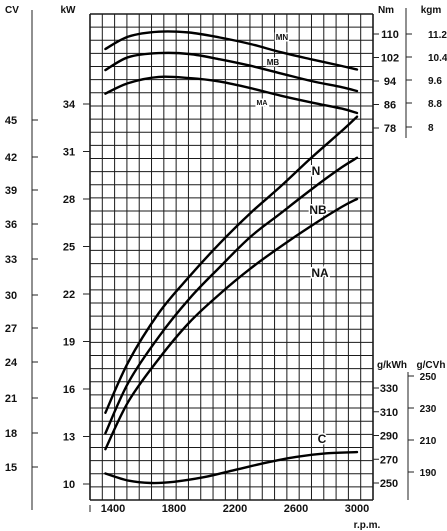 This screenshot has height=531, width=447. What do you see at coordinates (389, 413) in the screenshot?
I see `gkwh-tick-label: 310` at bounding box center [389, 413].